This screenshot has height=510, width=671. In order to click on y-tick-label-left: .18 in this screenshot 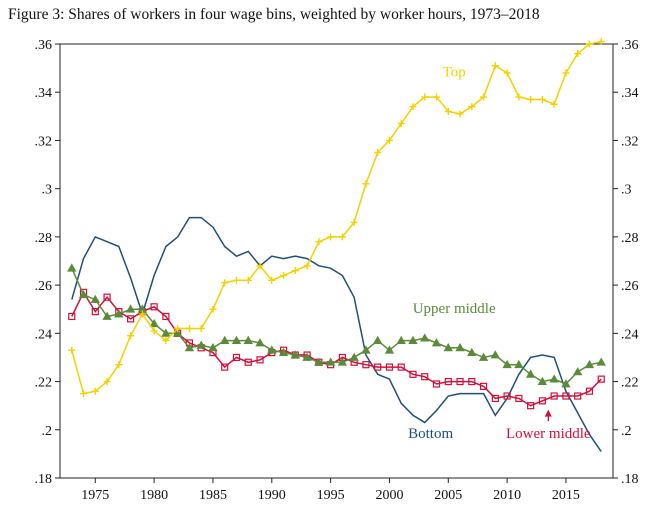, I will do `click(44, 479)`.